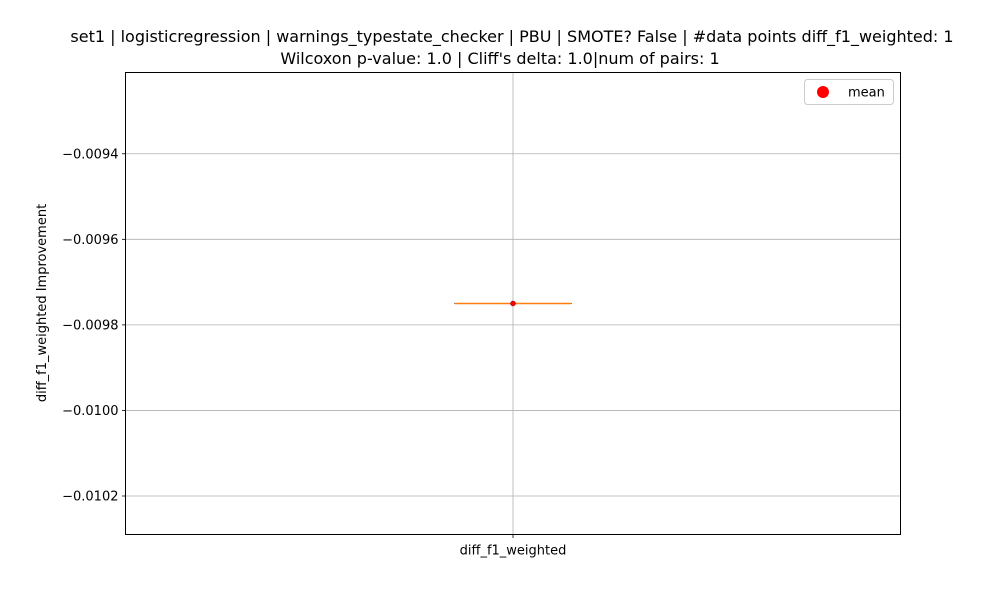 This screenshot has width=1000, height=600. I want to click on mean-marker, so click(513, 303).